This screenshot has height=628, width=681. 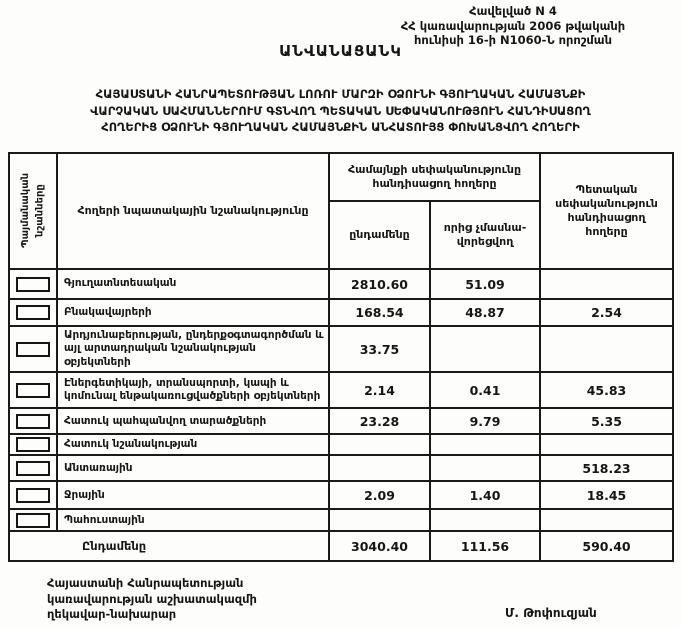 What do you see at coordinates (193, 211) in the screenshot?
I see `column-header-purpose: Հողերի նպատակային նշանակությունը` at bounding box center [193, 211].